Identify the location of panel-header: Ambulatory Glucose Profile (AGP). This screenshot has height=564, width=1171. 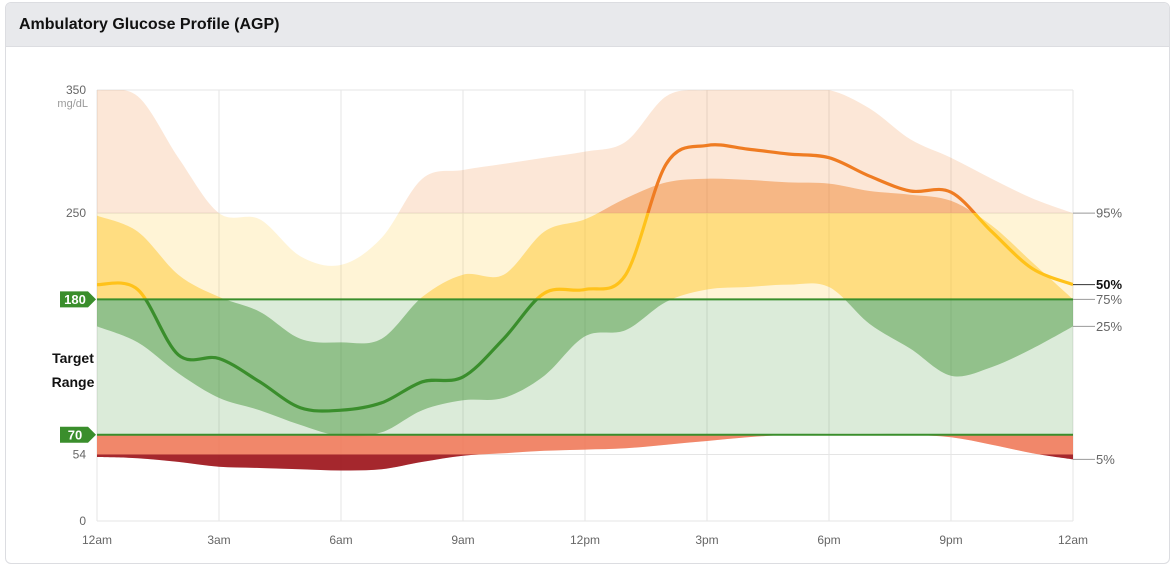
(587, 25).